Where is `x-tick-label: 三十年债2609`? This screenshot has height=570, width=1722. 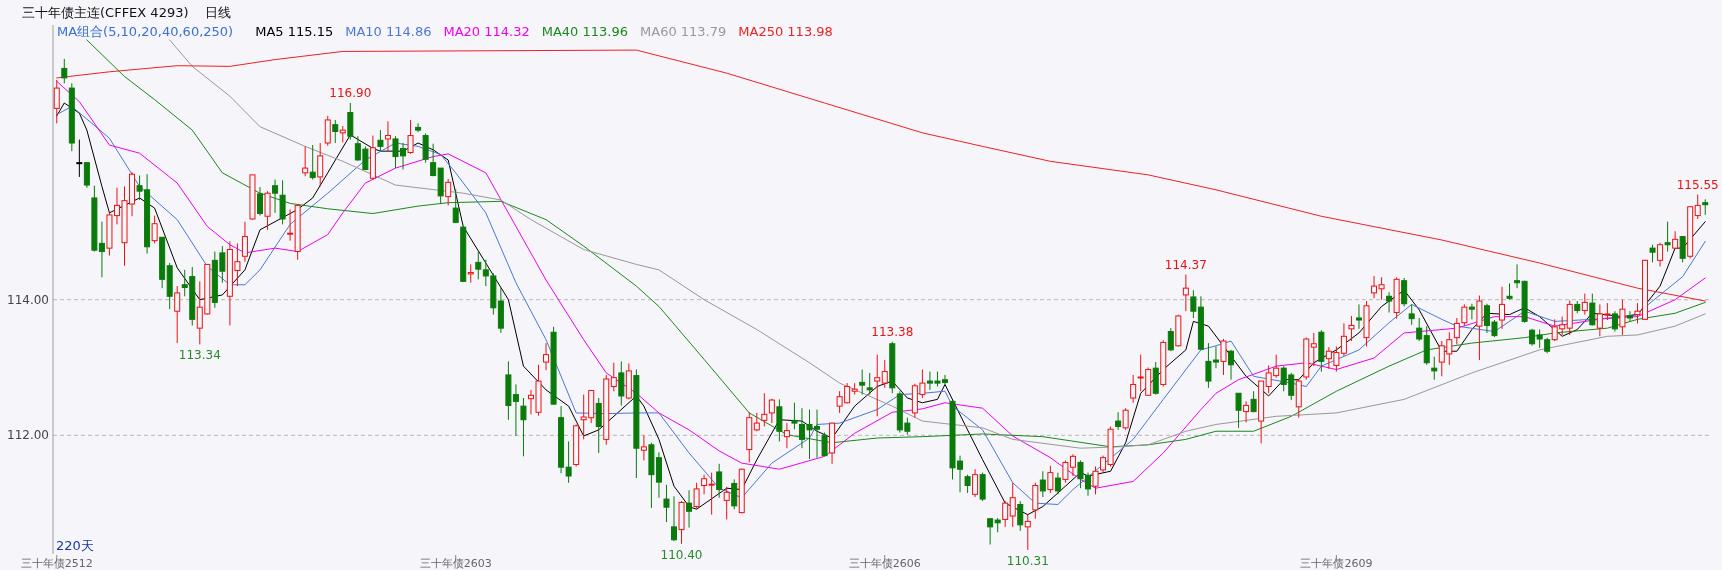 x-tick-label: 三十年债2609 is located at coordinates (1336, 563).